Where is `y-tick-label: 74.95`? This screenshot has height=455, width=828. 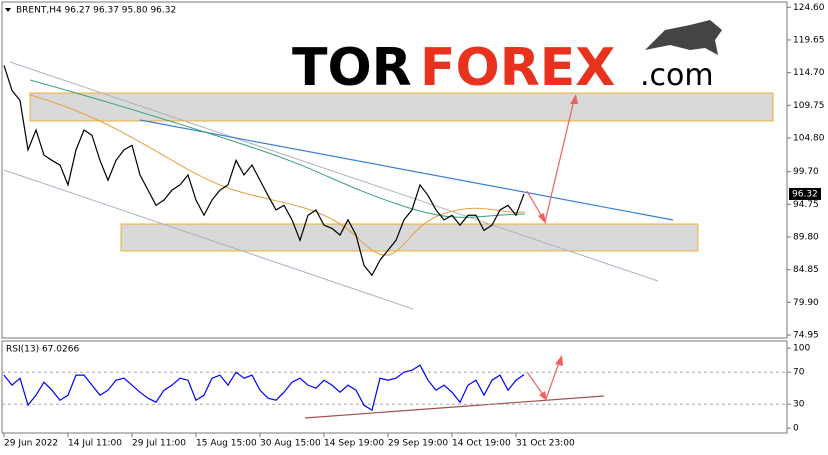
y-tick-label: 74.95 is located at coordinates (806, 336).